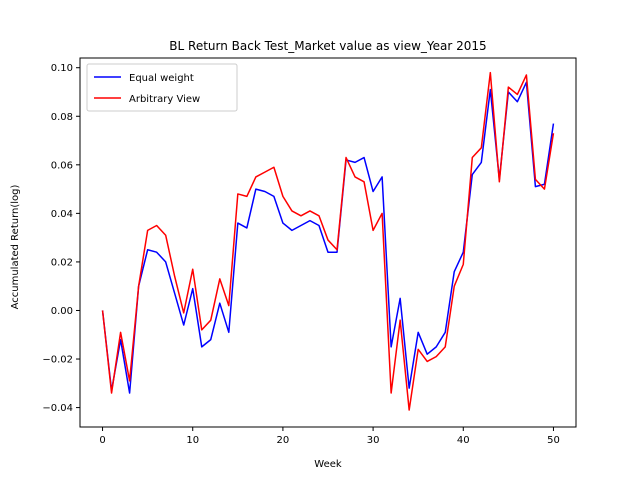  I want to click on y-axis-title: Accumulated Return(log), so click(15, 247).